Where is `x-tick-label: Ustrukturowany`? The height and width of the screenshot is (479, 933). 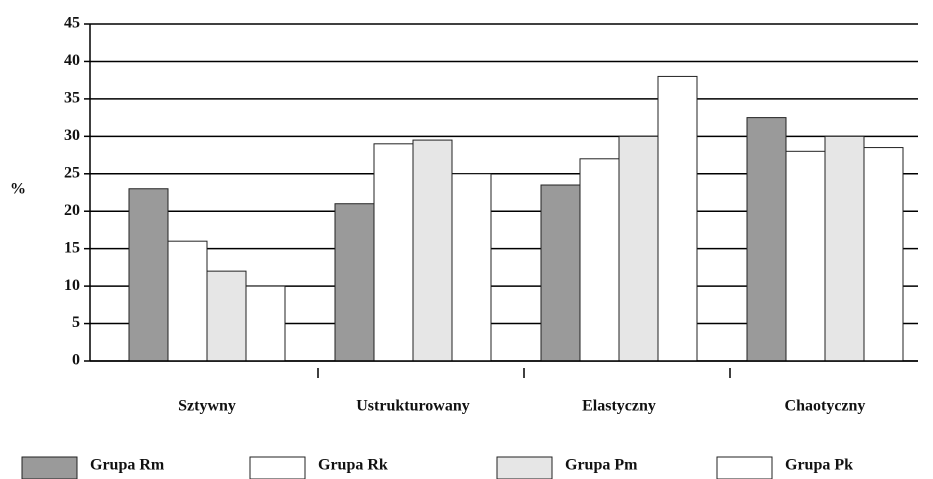 x-tick-label: Ustrukturowany is located at coordinates (413, 406).